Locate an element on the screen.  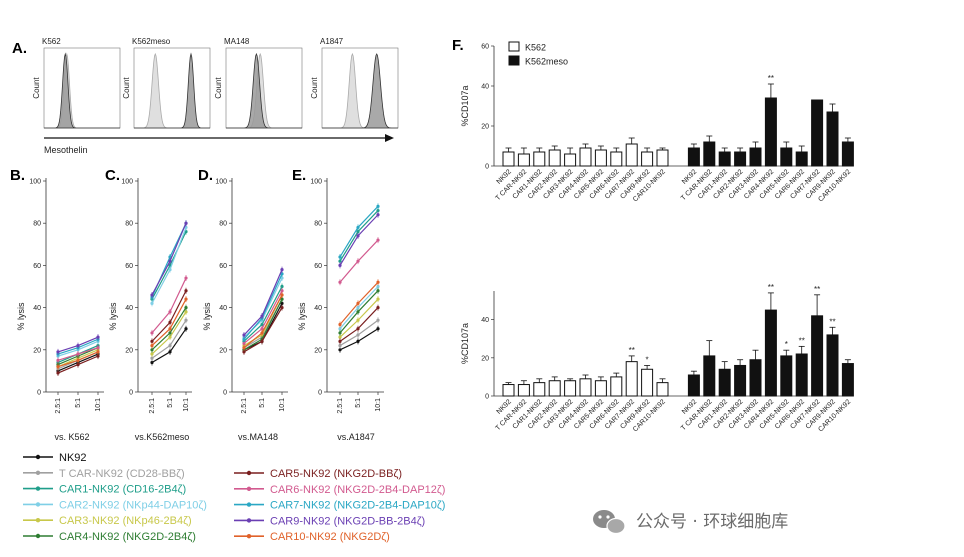
panel-letter: F. is located at coordinates (458, 45).